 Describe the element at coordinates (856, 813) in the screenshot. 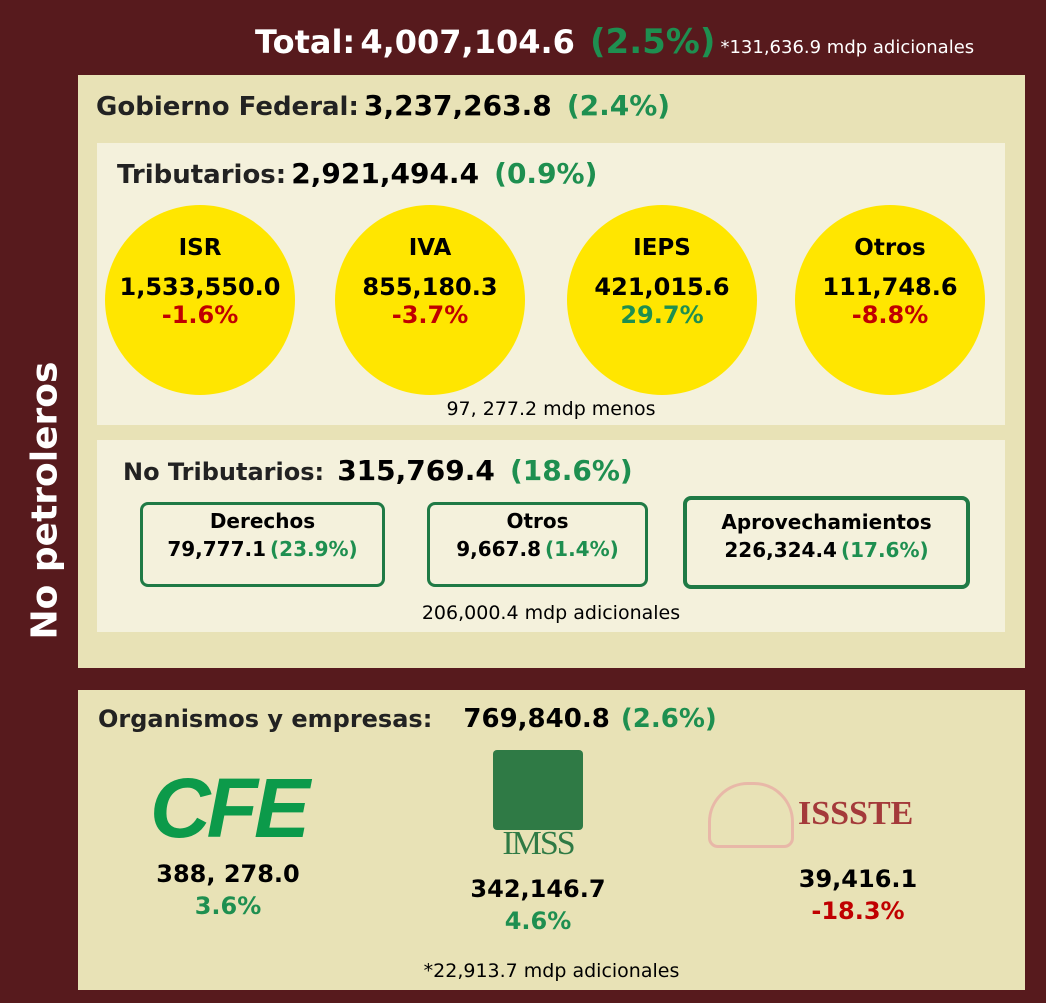

I see `issste-logo: ISSSTE` at that location.